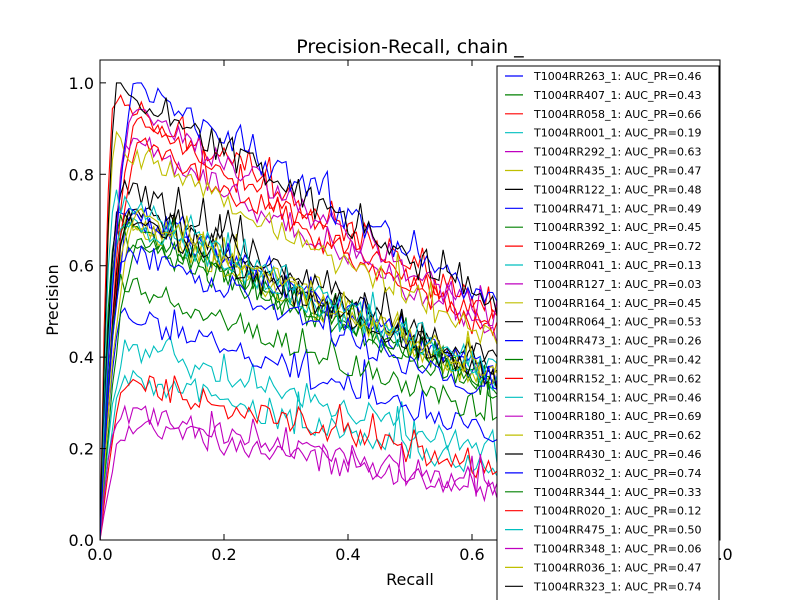  What do you see at coordinates (471, 554) in the screenshot?
I see `x-tick-label: 0.6` at bounding box center [471, 554].